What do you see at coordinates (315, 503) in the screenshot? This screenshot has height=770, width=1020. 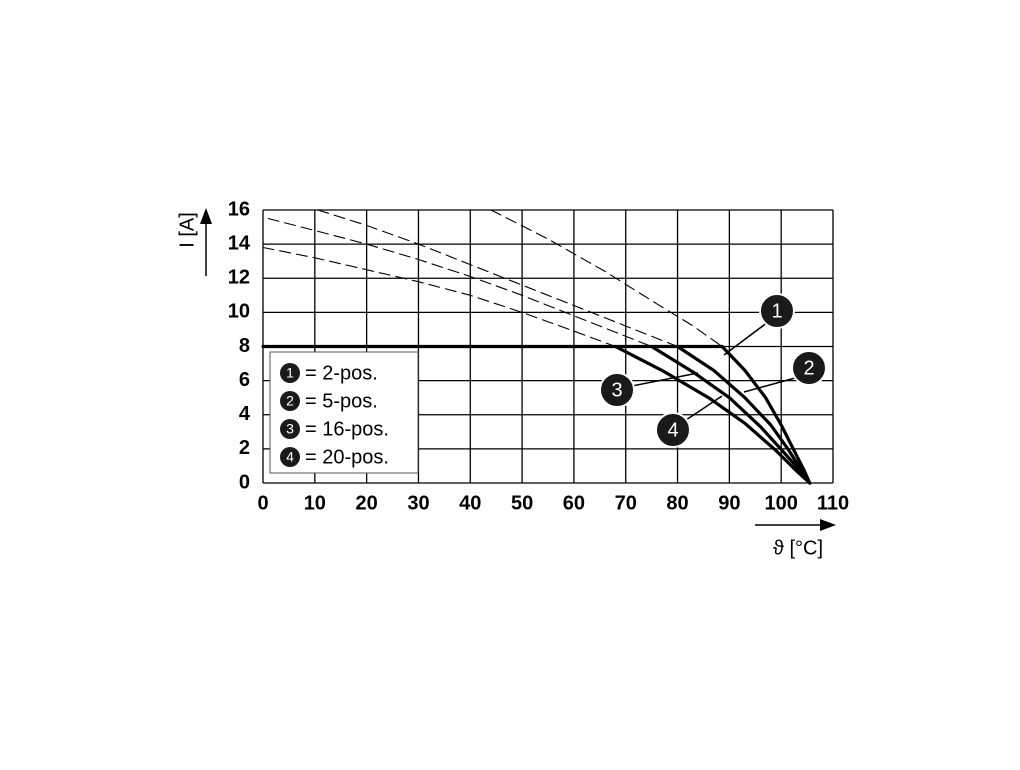 I see `x-tick-label: 10` at bounding box center [315, 503].